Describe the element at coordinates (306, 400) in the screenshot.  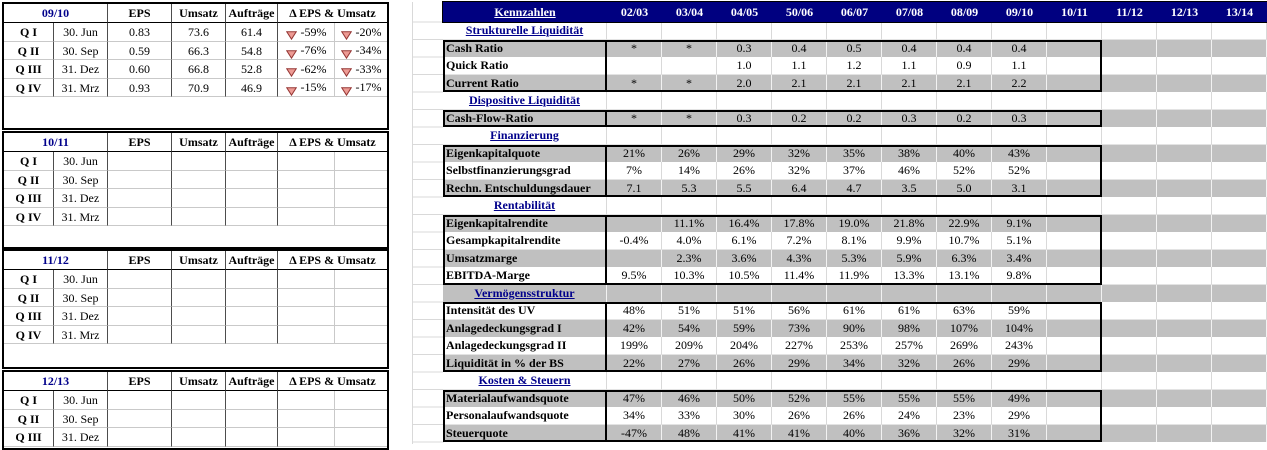
I see `delta-eps-cell` at that location.